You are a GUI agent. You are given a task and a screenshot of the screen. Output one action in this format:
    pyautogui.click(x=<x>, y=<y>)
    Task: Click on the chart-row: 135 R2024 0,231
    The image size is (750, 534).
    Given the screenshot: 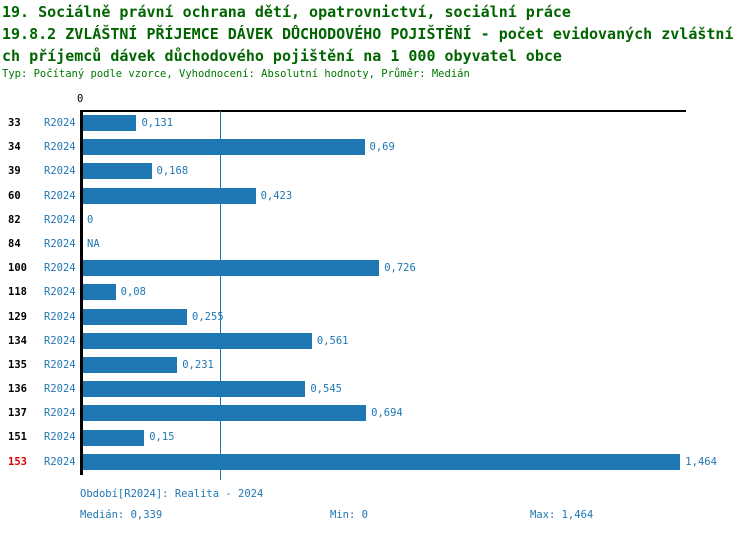 What is the action you would take?
    pyautogui.click(x=375, y=365)
    